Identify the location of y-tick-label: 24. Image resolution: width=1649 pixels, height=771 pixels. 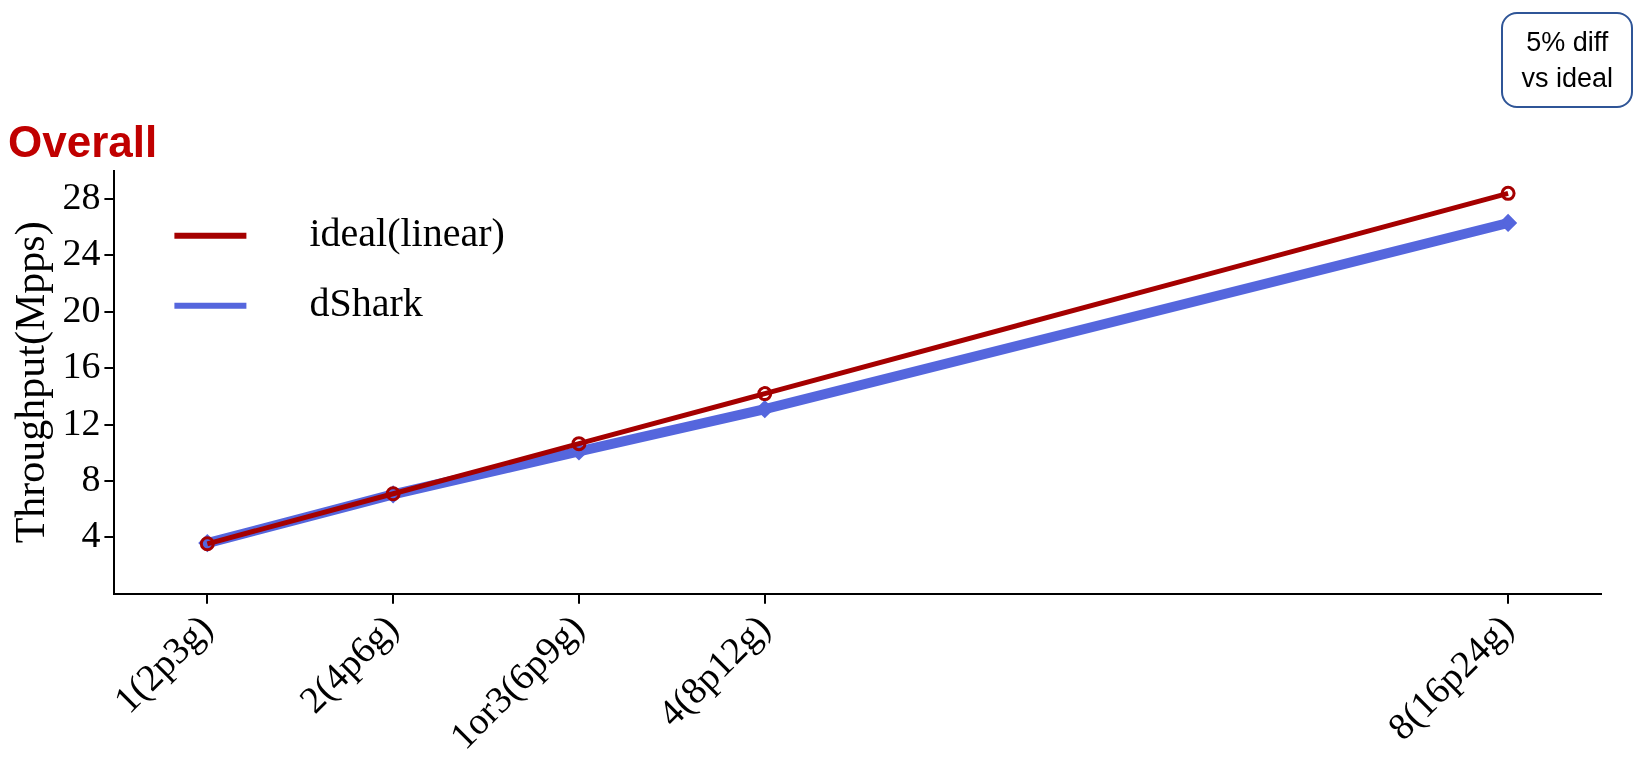
(81, 252).